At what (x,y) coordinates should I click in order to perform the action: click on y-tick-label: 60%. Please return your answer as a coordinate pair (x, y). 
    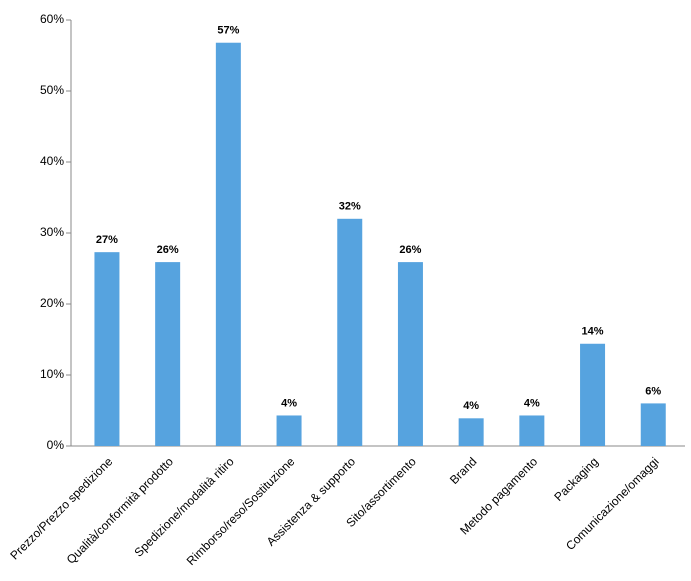
    Looking at the image, I should click on (52, 19).